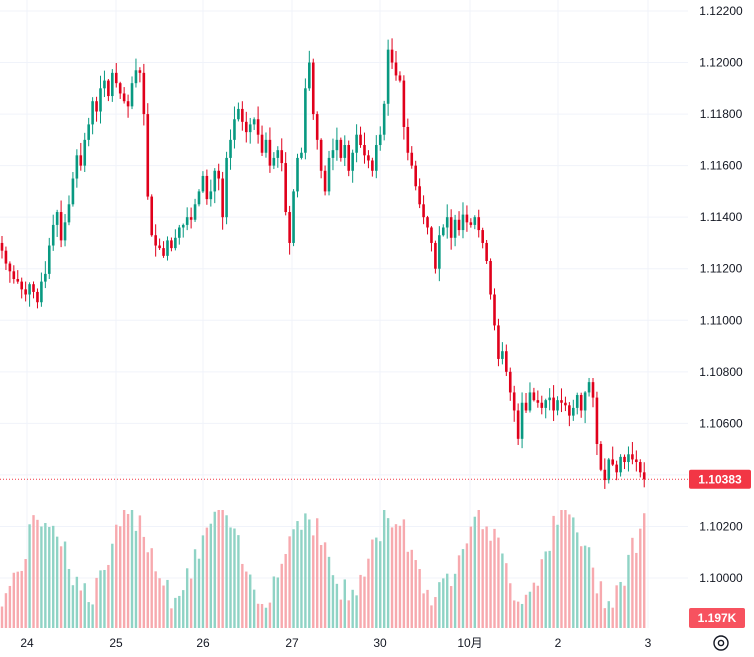 Image resolution: width=754 pixels, height=657 pixels. What do you see at coordinates (721, 166) in the screenshot?
I see `price-tick-label: 1.11600` at bounding box center [721, 166].